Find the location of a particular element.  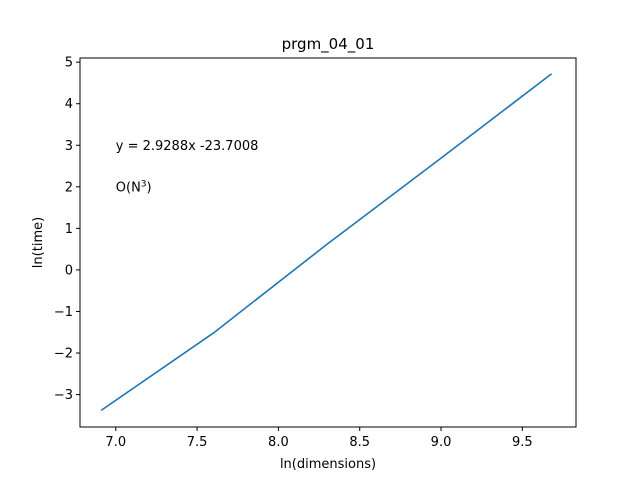

y-tick-label: 1 is located at coordinates (69, 229).